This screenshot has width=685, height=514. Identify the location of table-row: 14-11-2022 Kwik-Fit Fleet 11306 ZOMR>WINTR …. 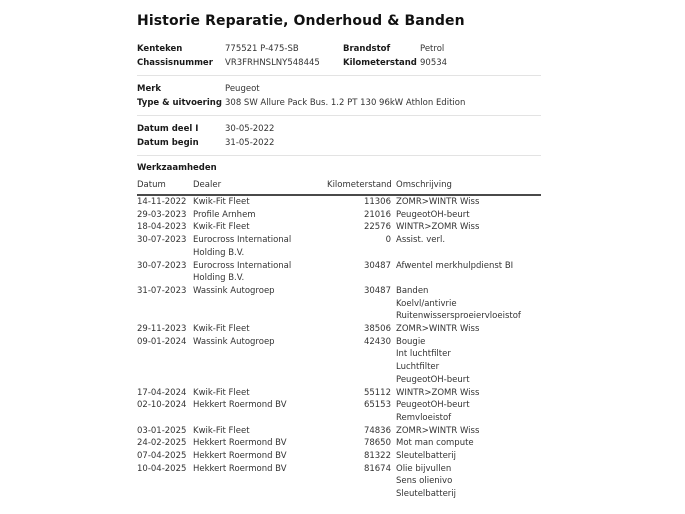
(339, 202).